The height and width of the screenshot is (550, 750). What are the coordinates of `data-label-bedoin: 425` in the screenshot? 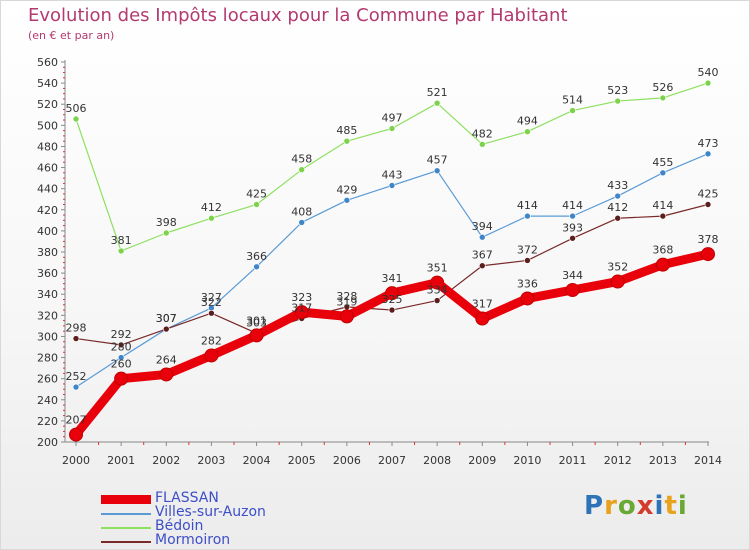 It's located at (256, 194).